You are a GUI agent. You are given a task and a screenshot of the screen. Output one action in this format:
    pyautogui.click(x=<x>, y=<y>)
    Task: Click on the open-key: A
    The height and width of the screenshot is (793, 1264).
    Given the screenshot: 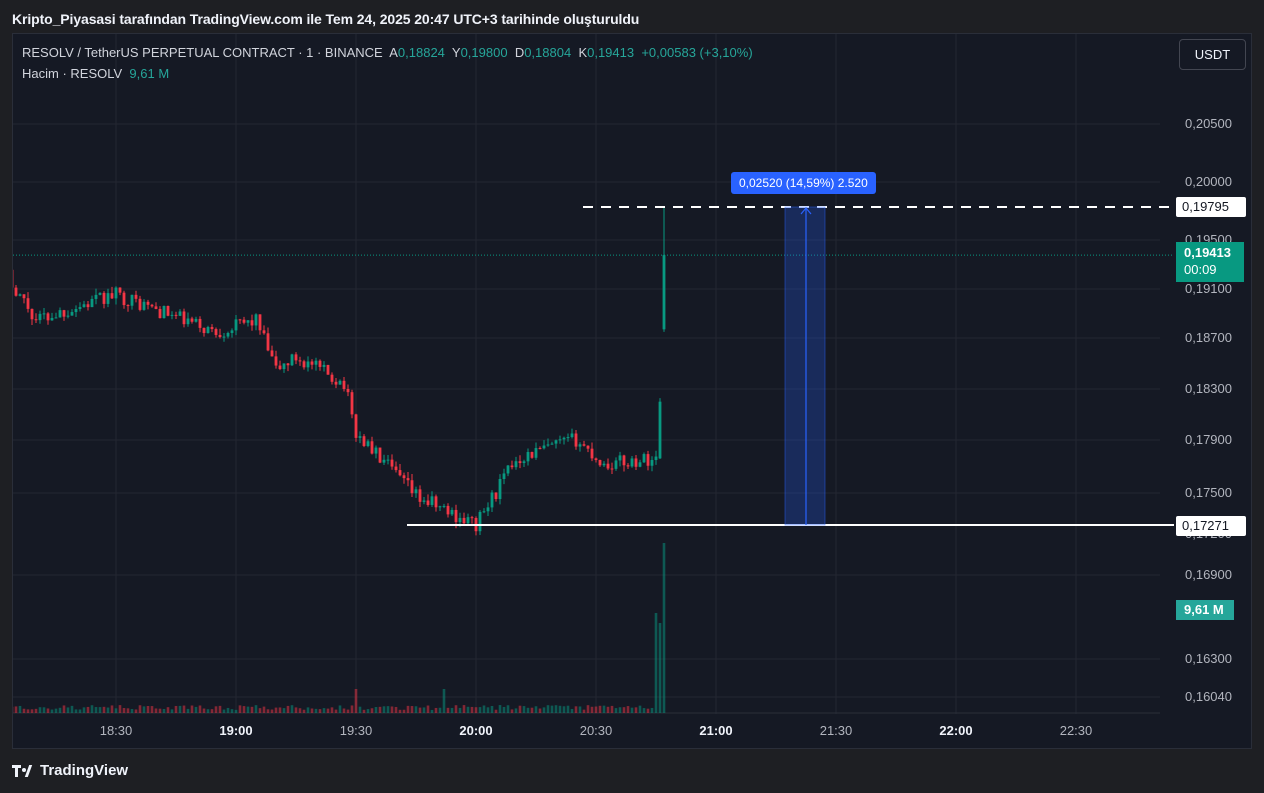 What is the action you would take?
    pyautogui.click(x=393, y=52)
    